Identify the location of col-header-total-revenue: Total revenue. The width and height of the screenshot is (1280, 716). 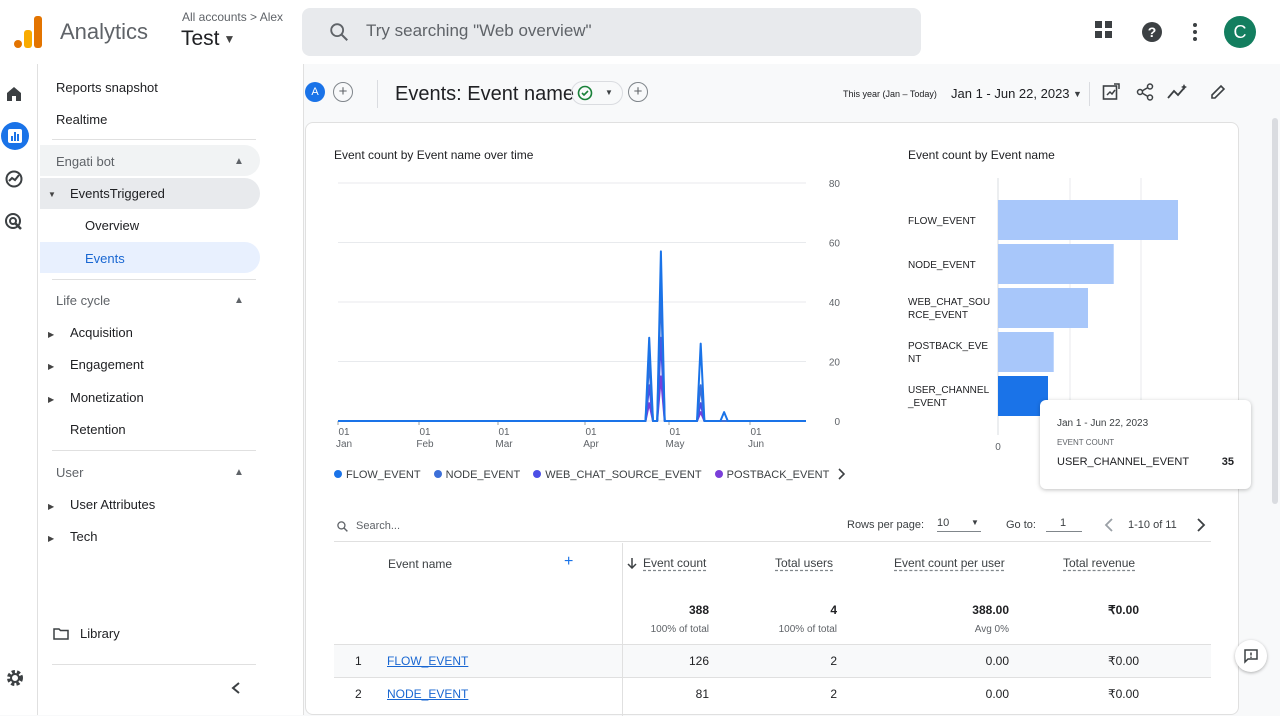
(1099, 563).